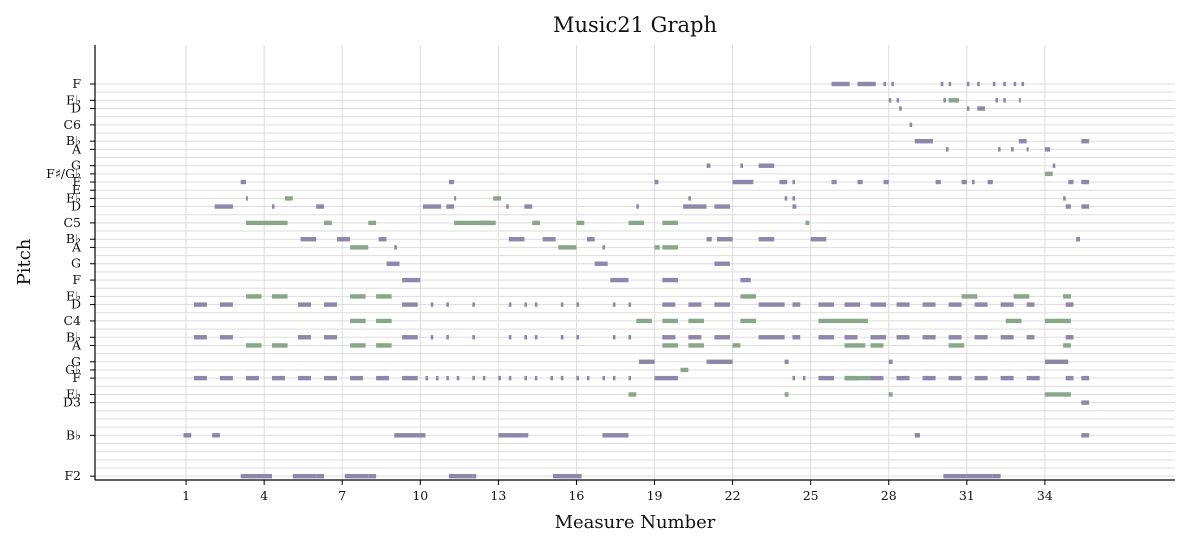 The height and width of the screenshot is (546, 1192). Describe the element at coordinates (76, 361) in the screenshot. I see `y-tick-label: G` at that location.